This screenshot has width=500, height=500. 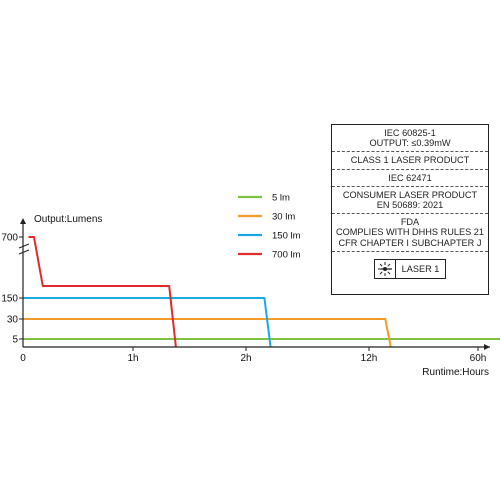 I want to click on cert-line: EN 50689: 2021, so click(x=410, y=205).